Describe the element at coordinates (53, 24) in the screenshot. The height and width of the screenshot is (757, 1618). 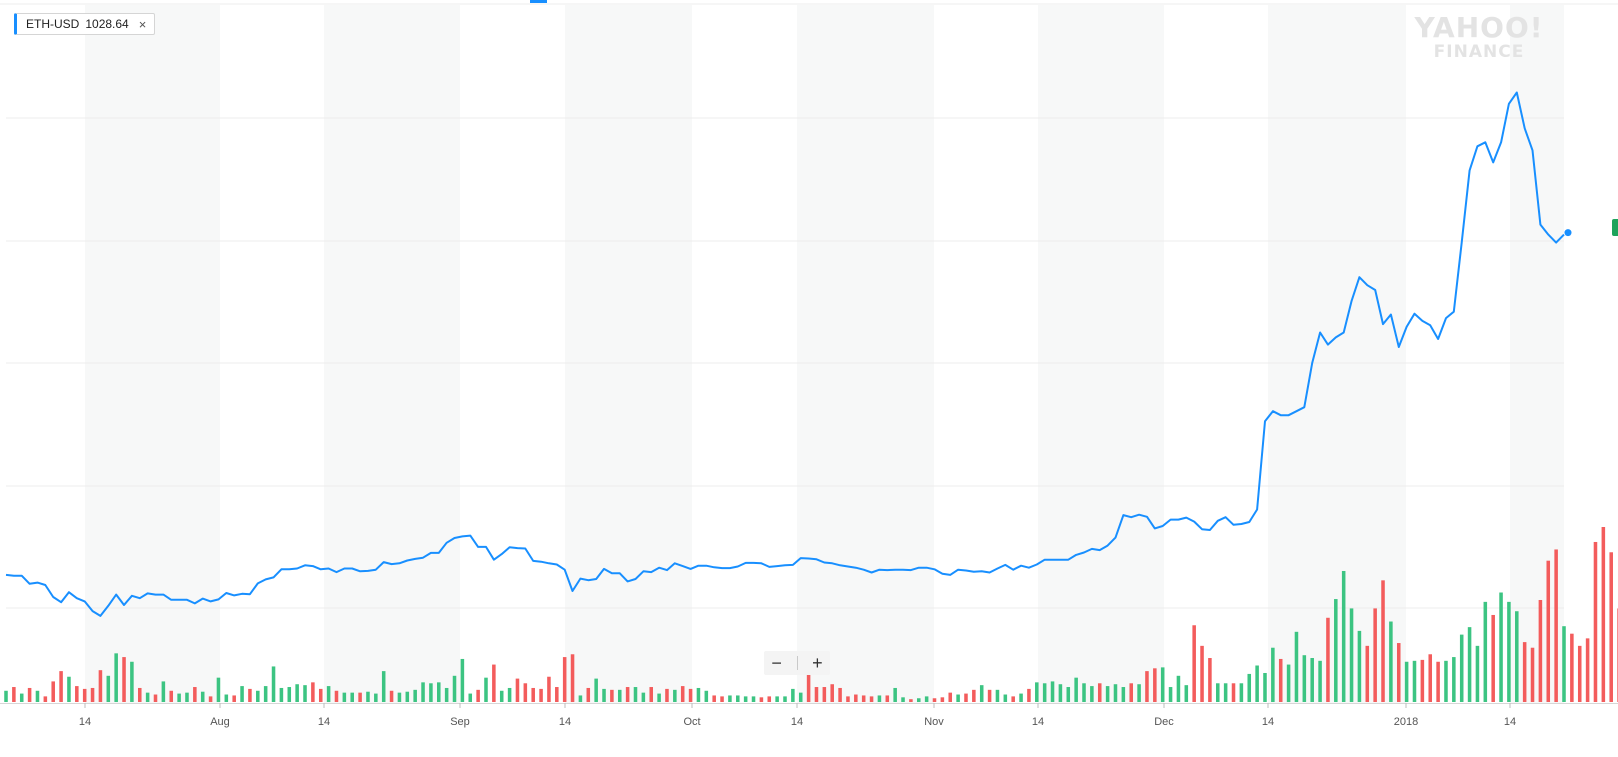
I see `legend-symbol: ETH-USD` at that location.